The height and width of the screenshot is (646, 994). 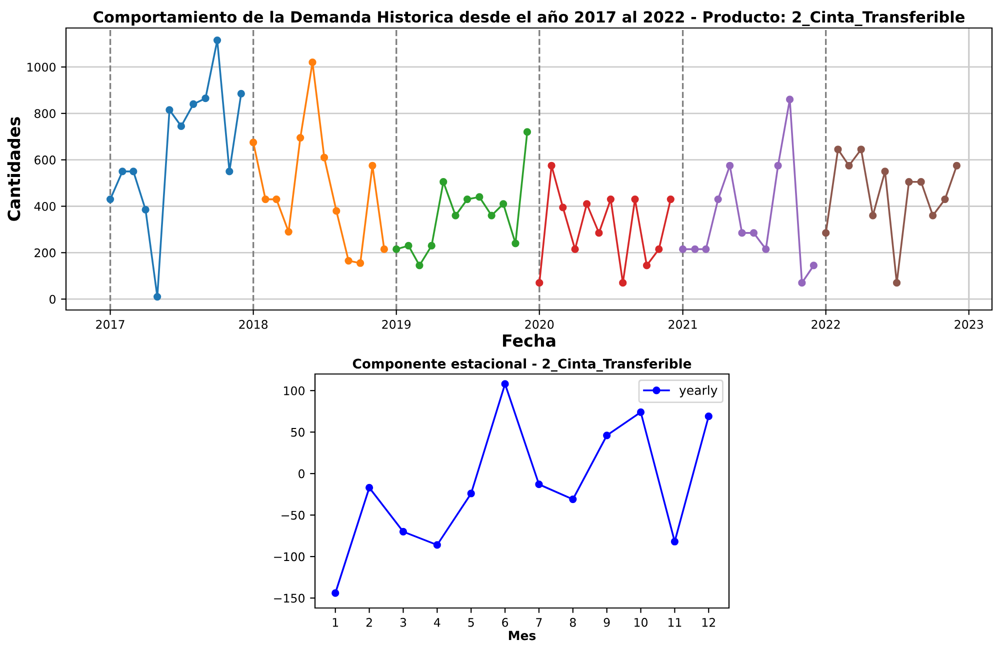 I want to click on y-tick-label: 800, so click(x=45, y=113).